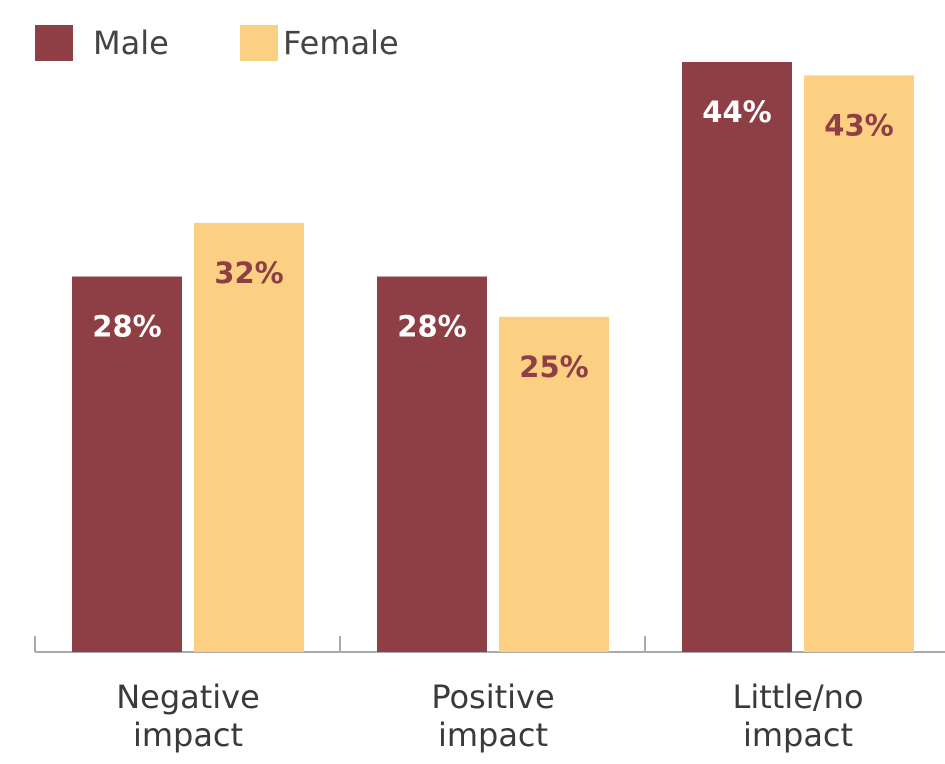 This screenshot has height=764, width=945. I want to click on value-label: 25%, so click(553, 367).